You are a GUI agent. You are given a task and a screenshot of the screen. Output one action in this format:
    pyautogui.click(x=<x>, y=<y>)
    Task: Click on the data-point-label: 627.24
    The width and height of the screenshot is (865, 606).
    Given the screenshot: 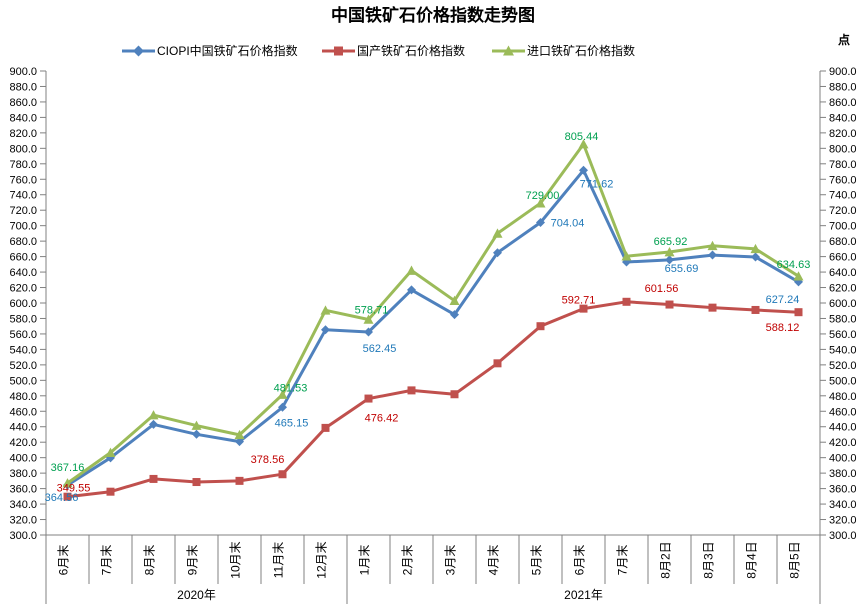 What is the action you would take?
    pyautogui.click(x=783, y=300)
    